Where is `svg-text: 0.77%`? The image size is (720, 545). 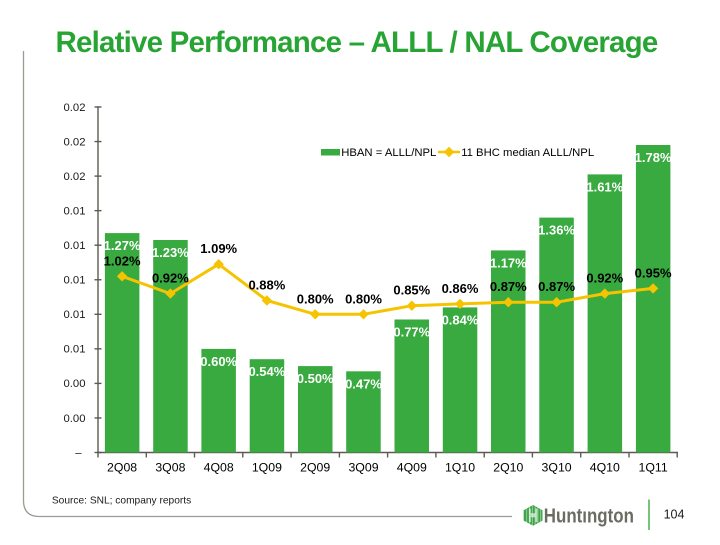 svg-text: 0.77% is located at coordinates (411, 332).